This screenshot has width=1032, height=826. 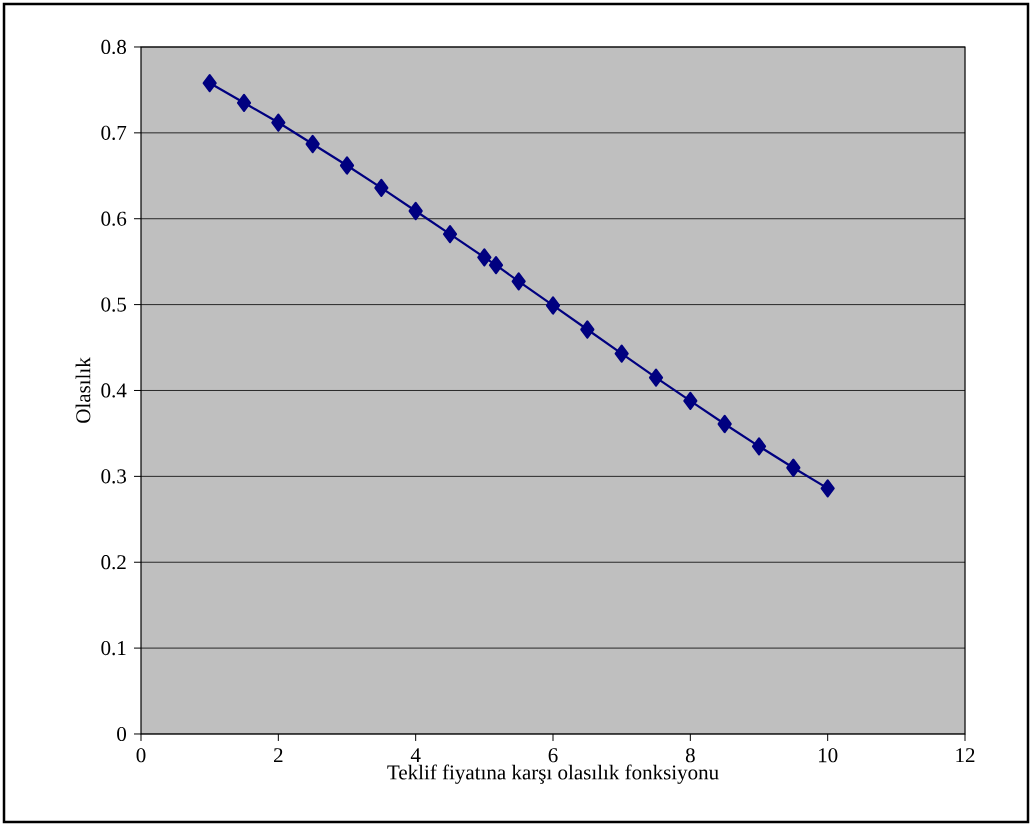 I want to click on y-tick-label: 0.6, so click(x=114, y=218).